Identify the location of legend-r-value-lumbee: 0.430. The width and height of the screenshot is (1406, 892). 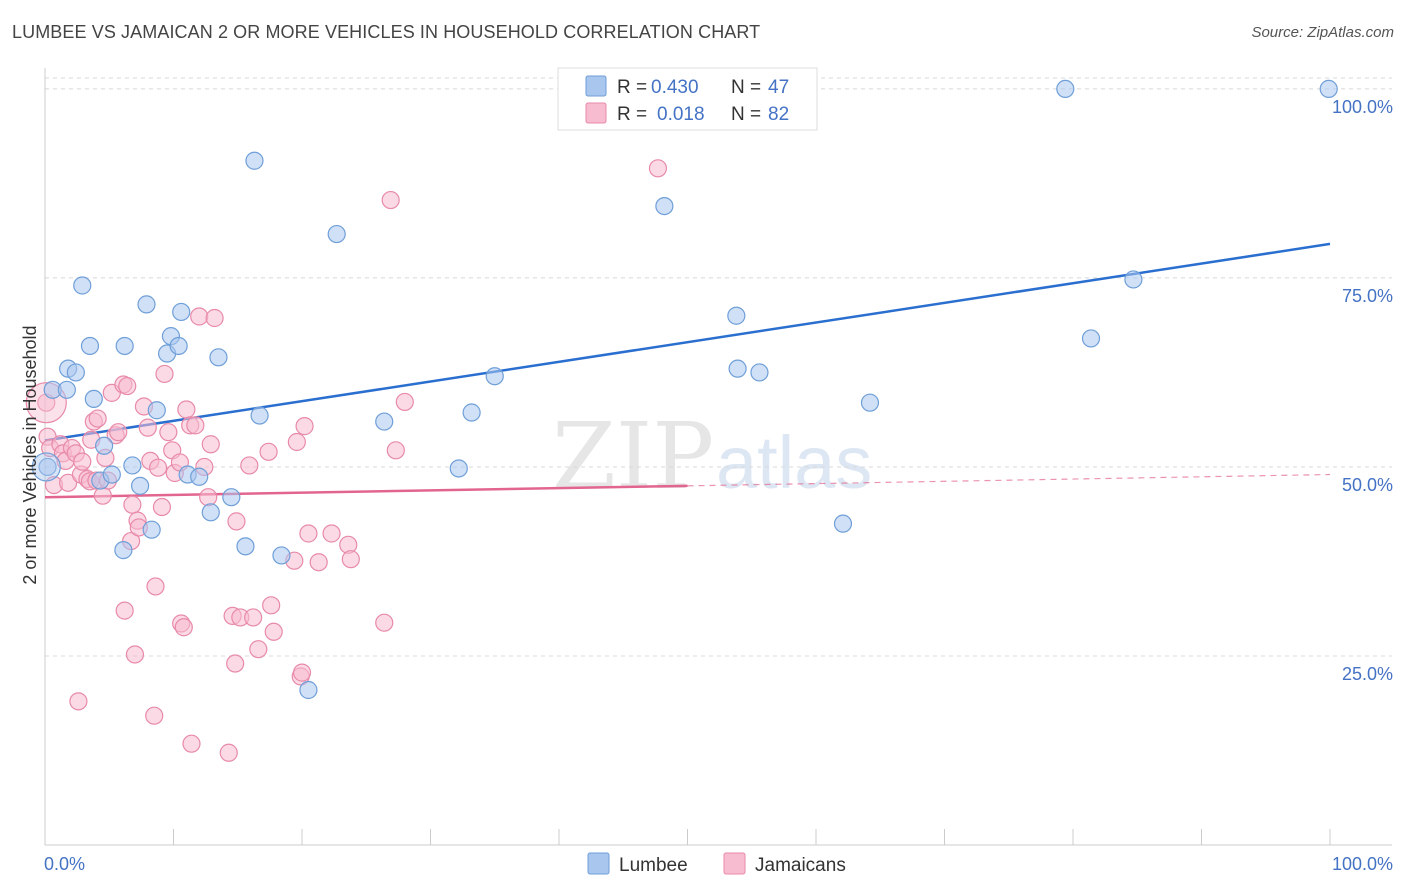
(675, 87).